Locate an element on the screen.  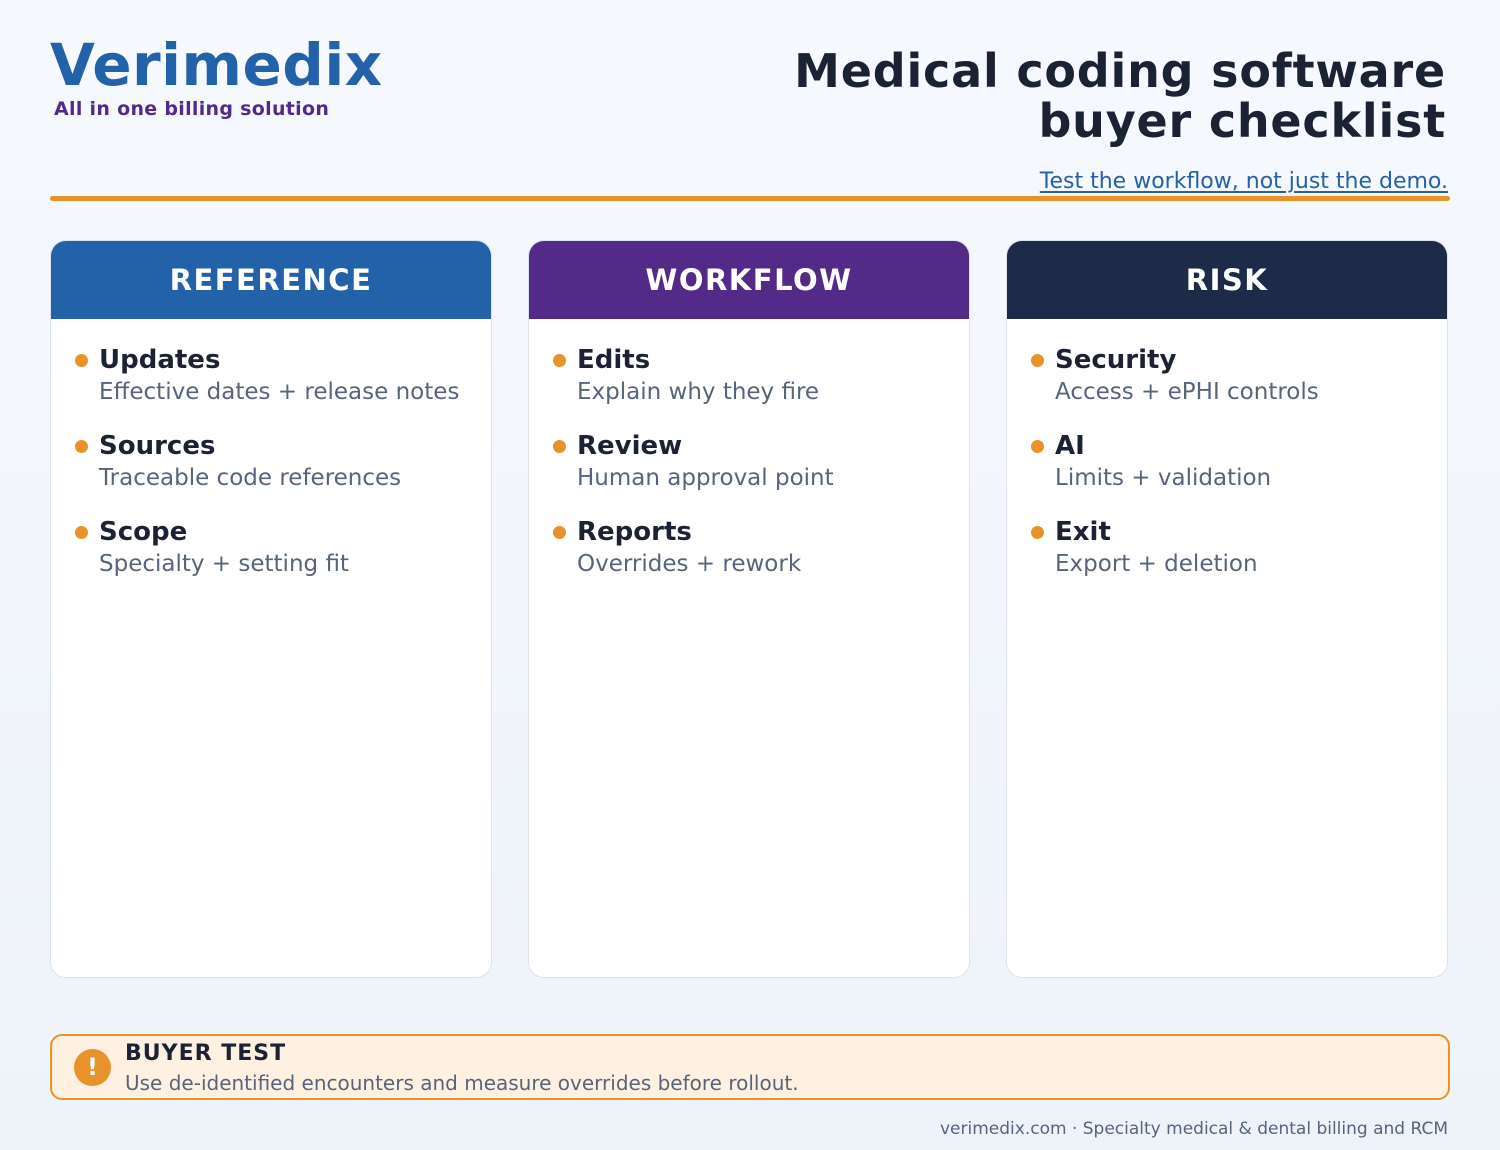
item-title: Edits is located at coordinates (614, 360).